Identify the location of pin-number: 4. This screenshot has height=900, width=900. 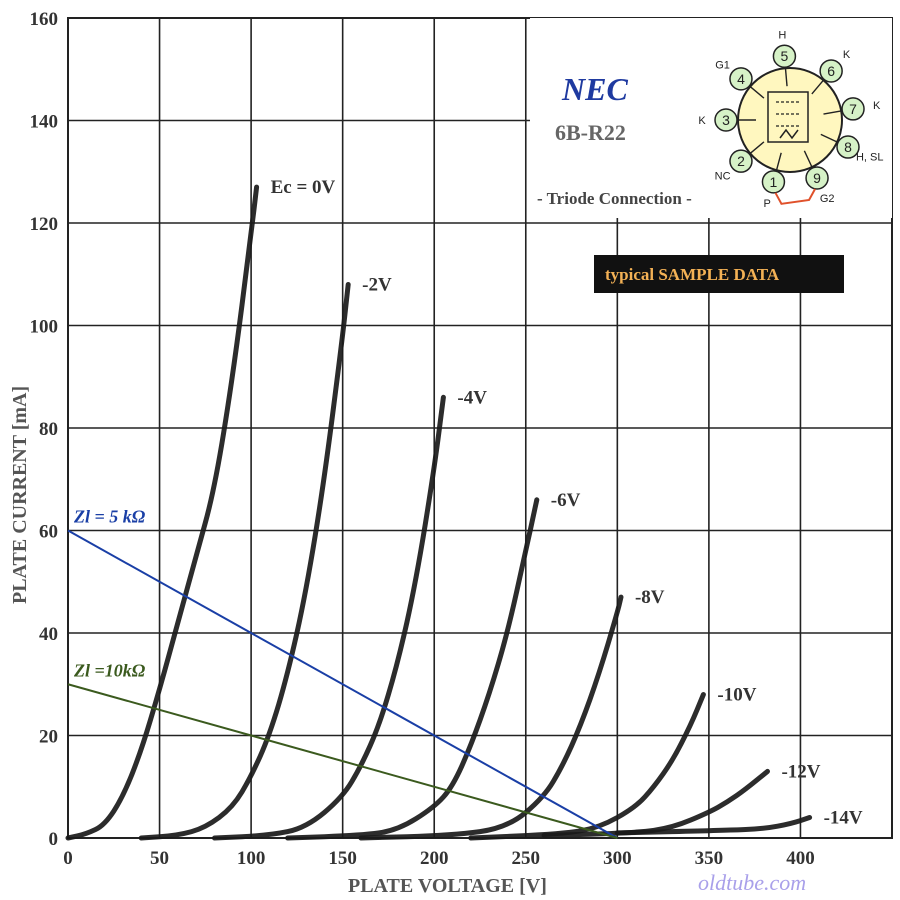
(741, 79).